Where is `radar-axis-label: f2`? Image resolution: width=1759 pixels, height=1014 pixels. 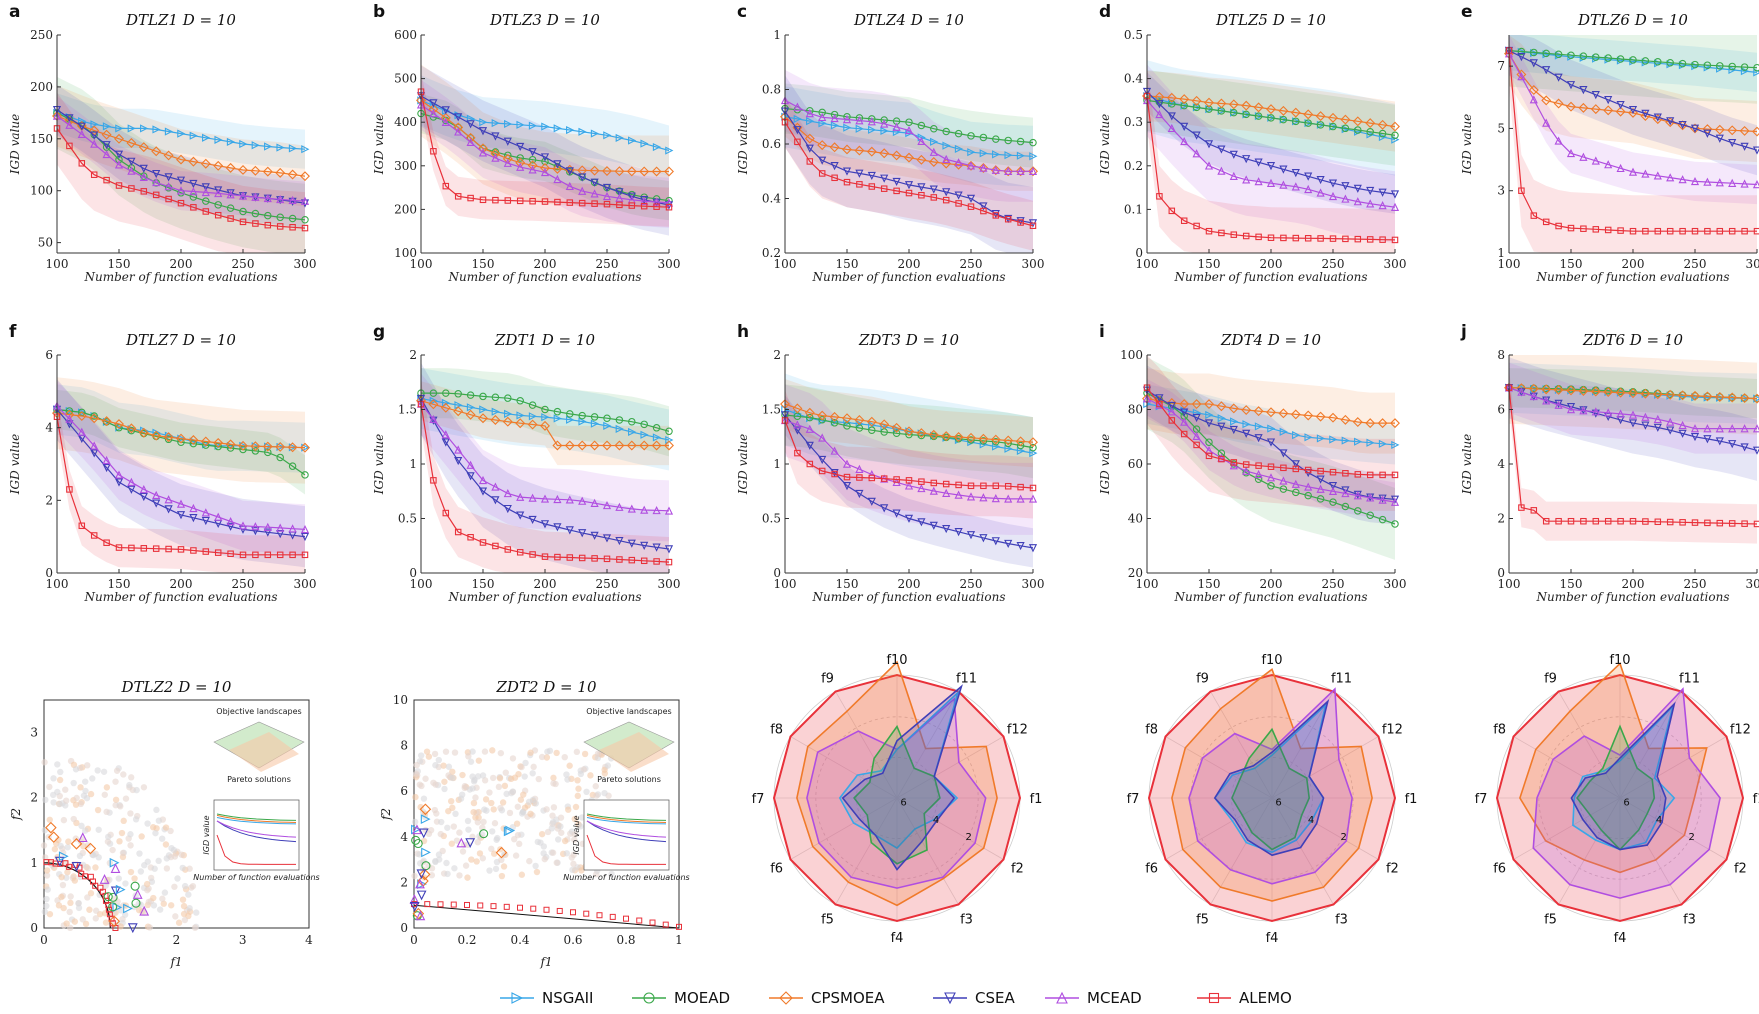 radar-axis-label: f2 is located at coordinates (1017, 869).